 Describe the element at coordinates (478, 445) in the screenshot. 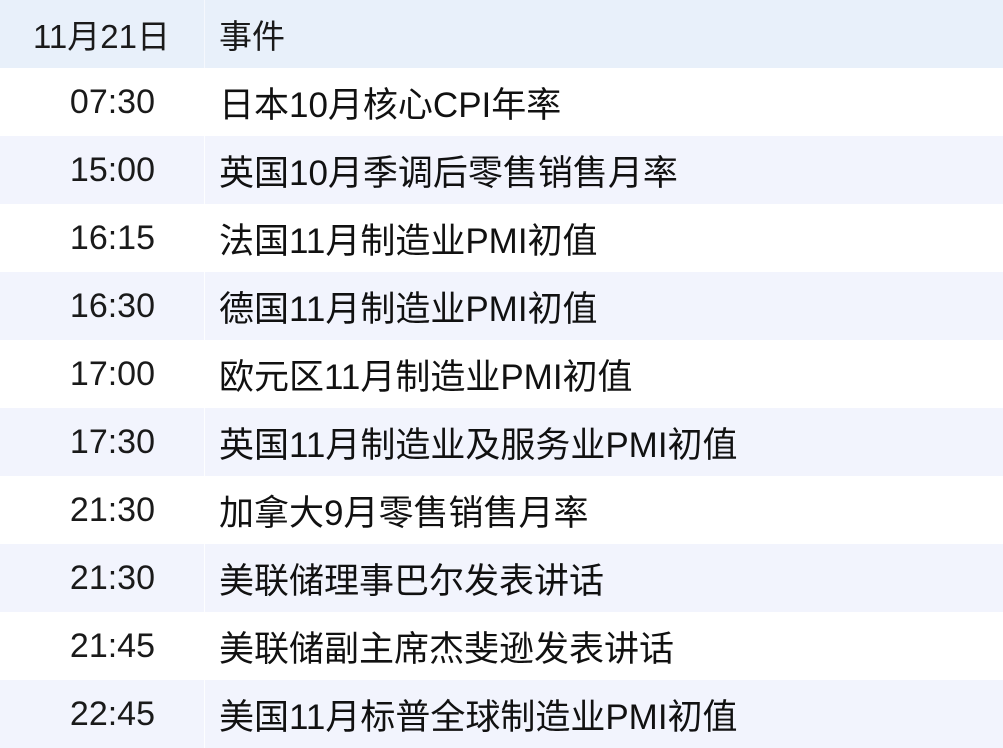

I see `event-name: 英国11月制造业及服务业PMI初值` at that location.